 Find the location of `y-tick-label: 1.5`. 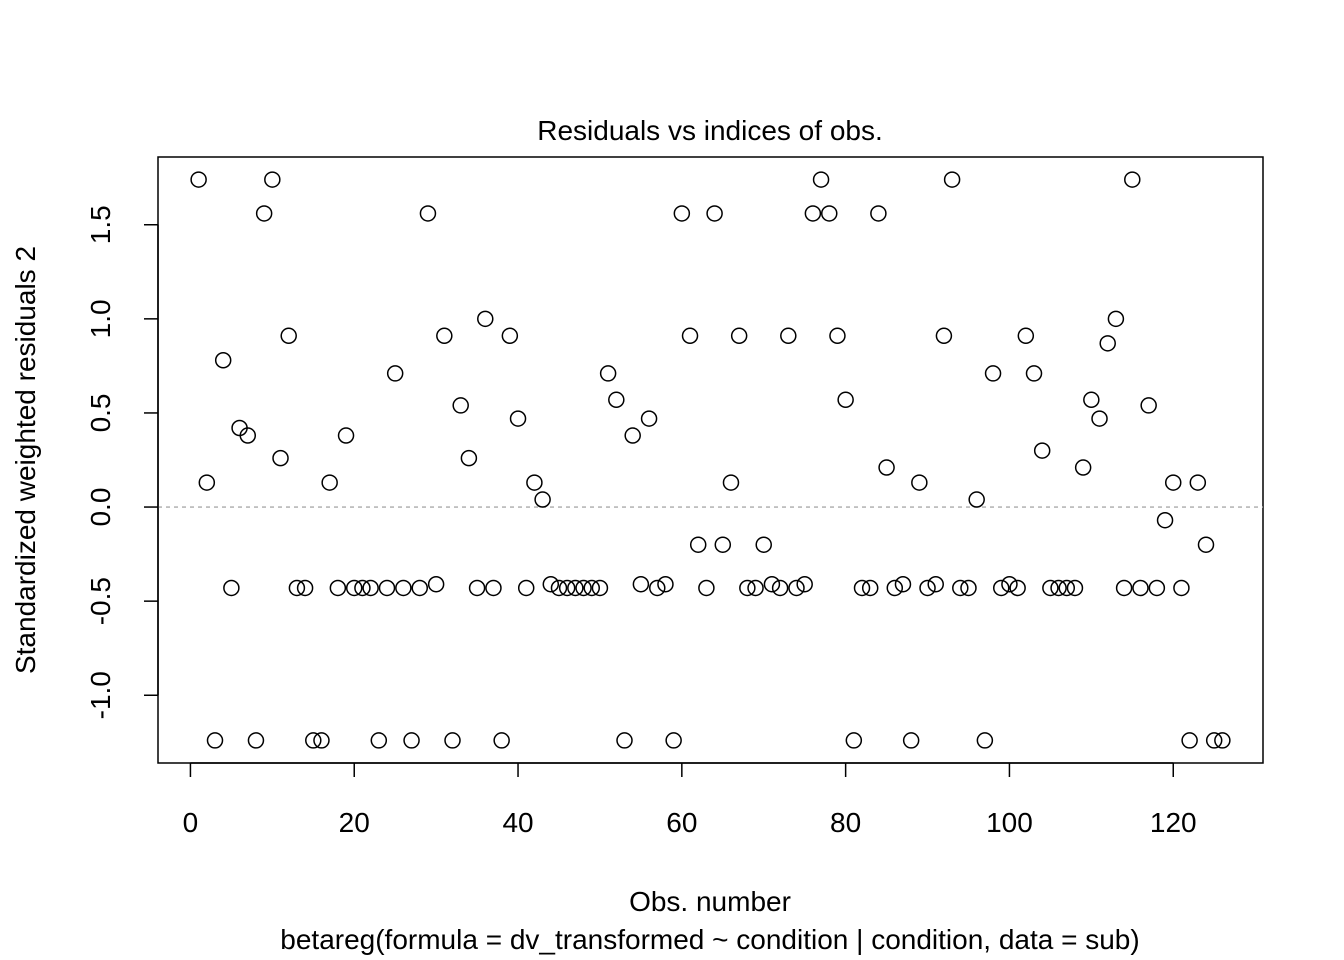

y-tick-label: 1.5 is located at coordinates (100, 224).